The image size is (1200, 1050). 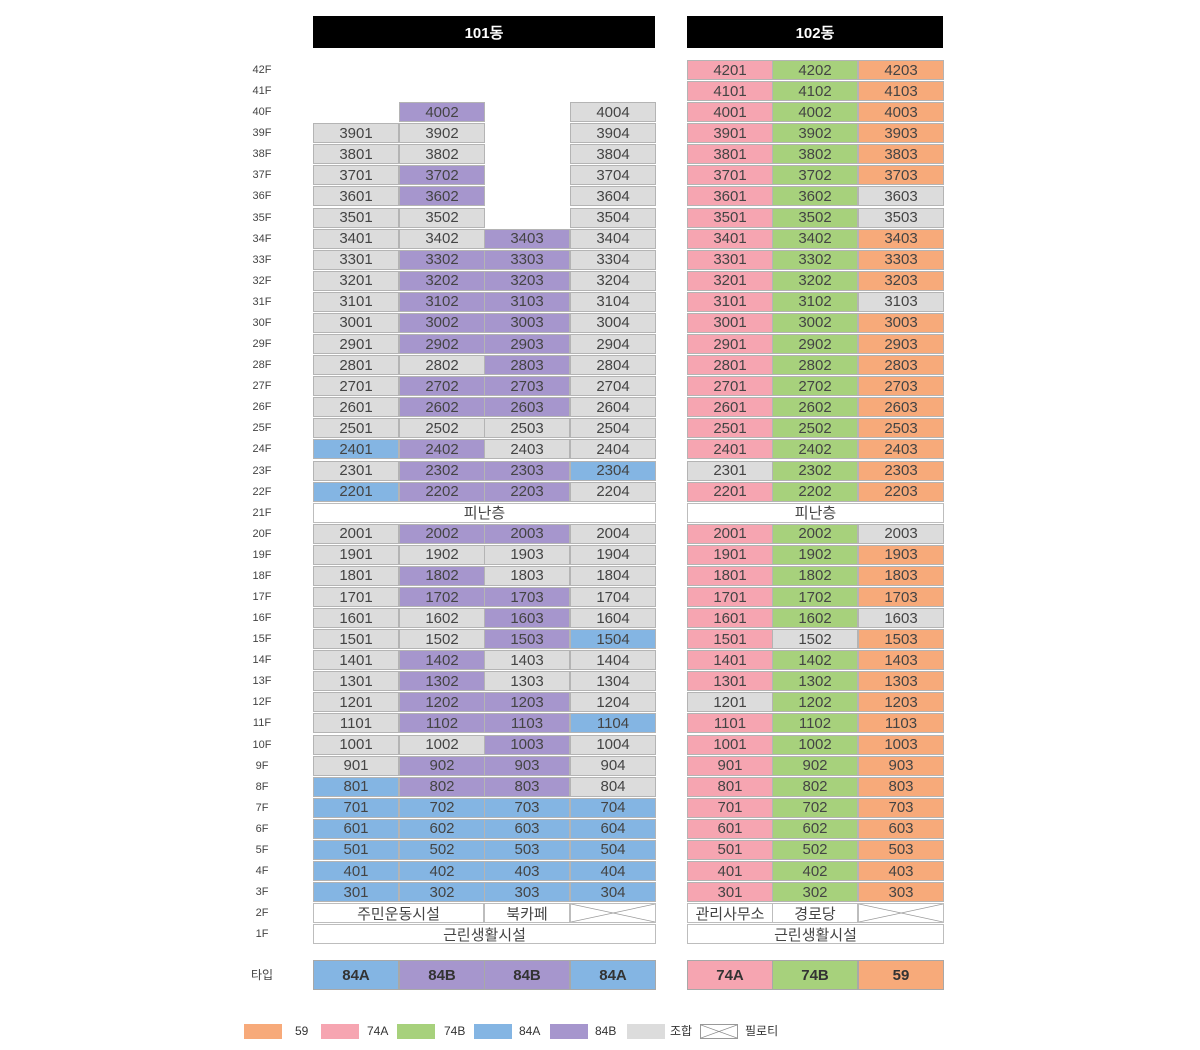 I want to click on floor-label: 10F, so click(x=262, y=744).